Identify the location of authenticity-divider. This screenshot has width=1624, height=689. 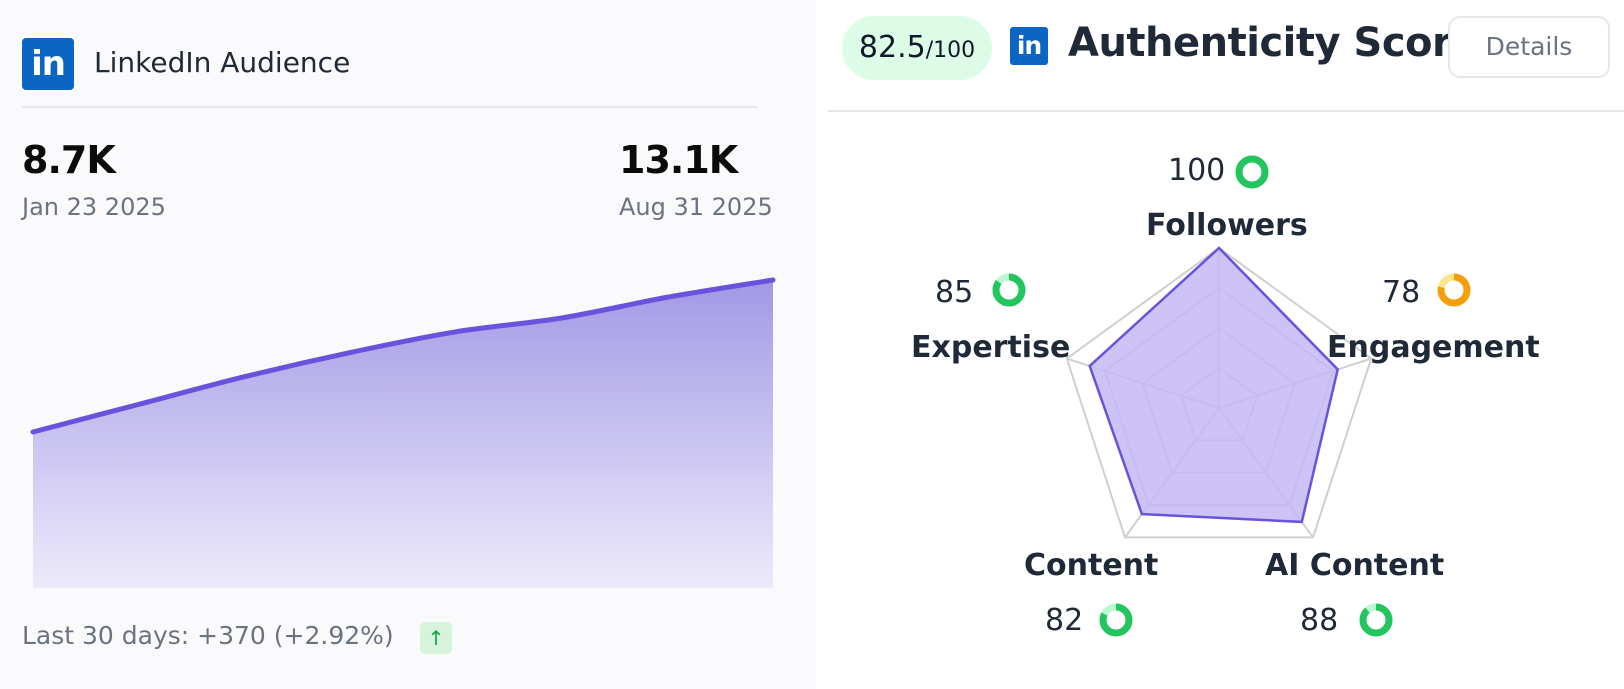
(1226, 111).